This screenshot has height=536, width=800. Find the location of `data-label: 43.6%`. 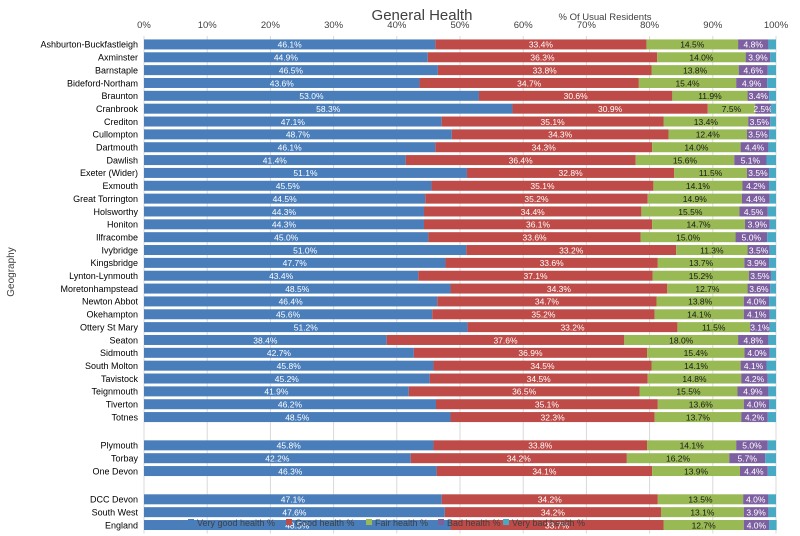

data-label: 43.6% is located at coordinates (282, 83).